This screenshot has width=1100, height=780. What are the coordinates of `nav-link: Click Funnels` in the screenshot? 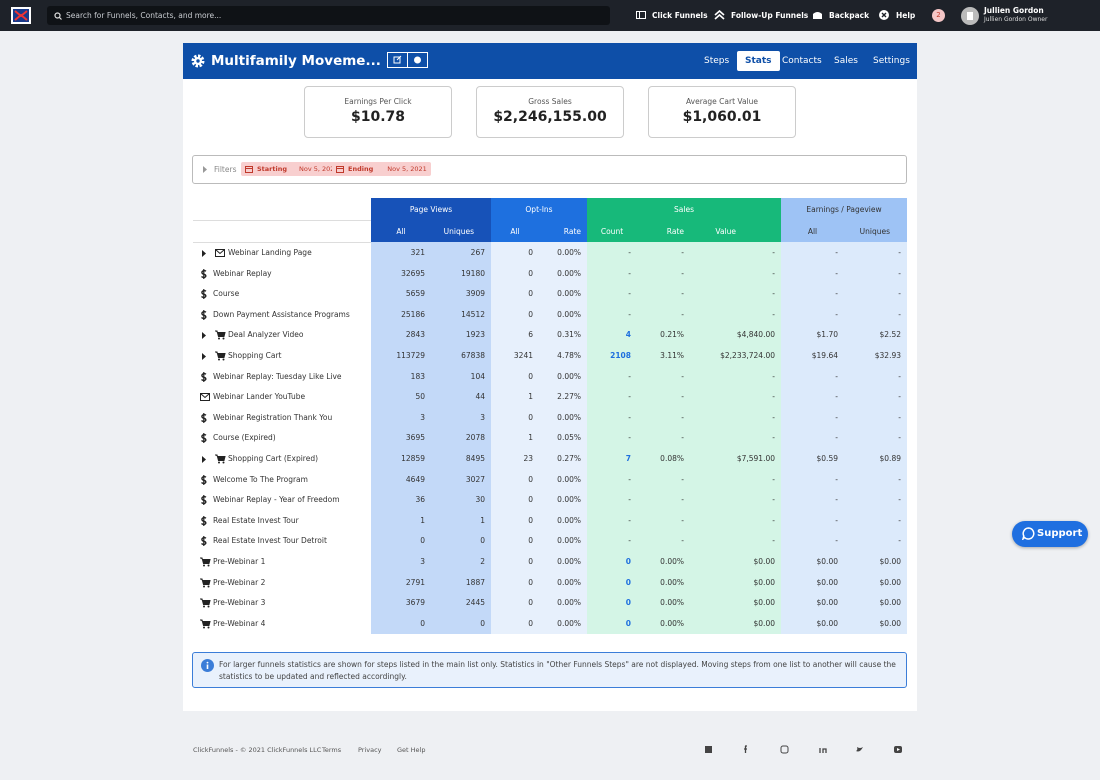 It's located at (680, 15).